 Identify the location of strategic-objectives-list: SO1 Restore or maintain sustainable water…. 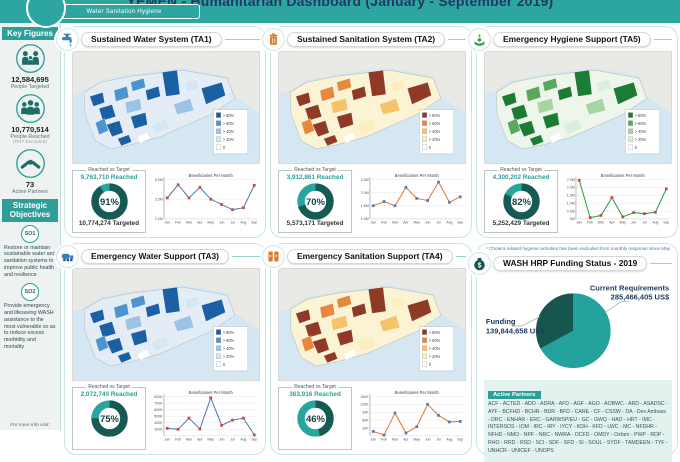
(30, 288).